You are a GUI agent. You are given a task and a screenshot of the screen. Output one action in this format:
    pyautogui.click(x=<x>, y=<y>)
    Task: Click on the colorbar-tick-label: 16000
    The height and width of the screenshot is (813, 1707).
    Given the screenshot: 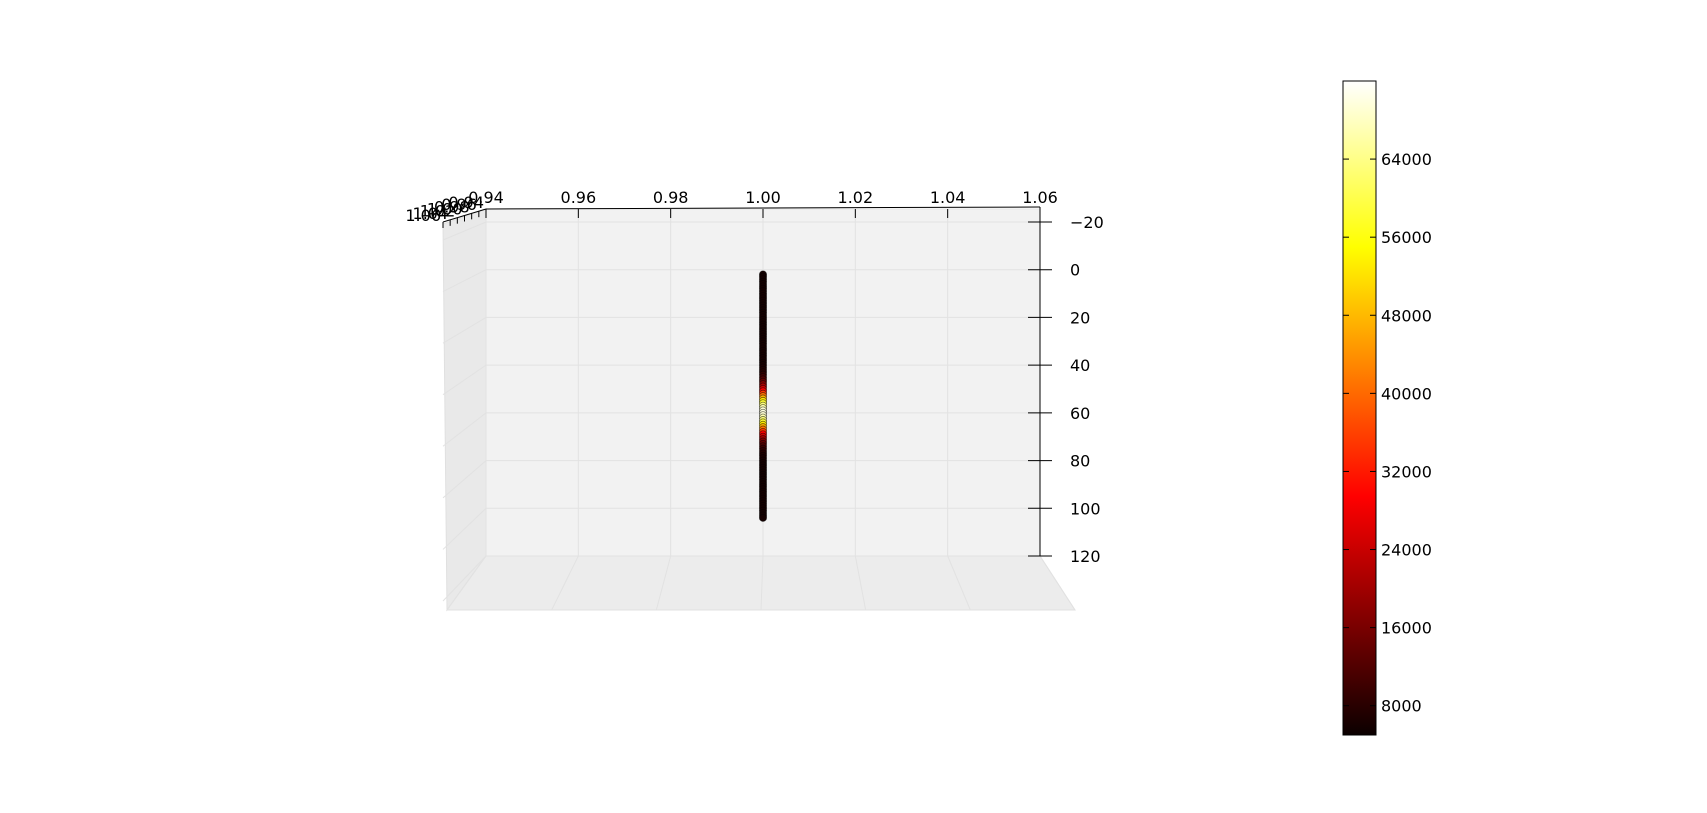 What is the action you would take?
    pyautogui.click(x=1406, y=628)
    